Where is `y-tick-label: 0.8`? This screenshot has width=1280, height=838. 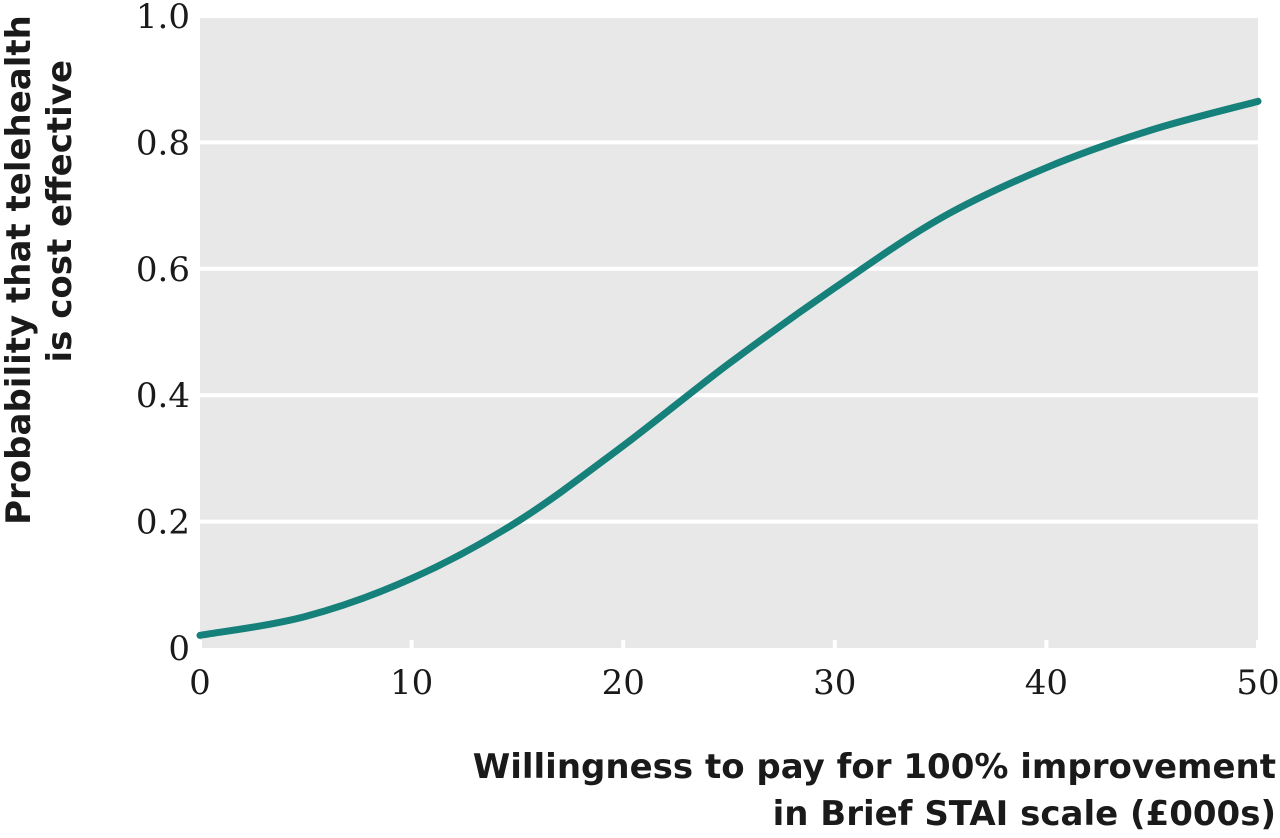 y-tick-label: 0.8 is located at coordinates (163, 143).